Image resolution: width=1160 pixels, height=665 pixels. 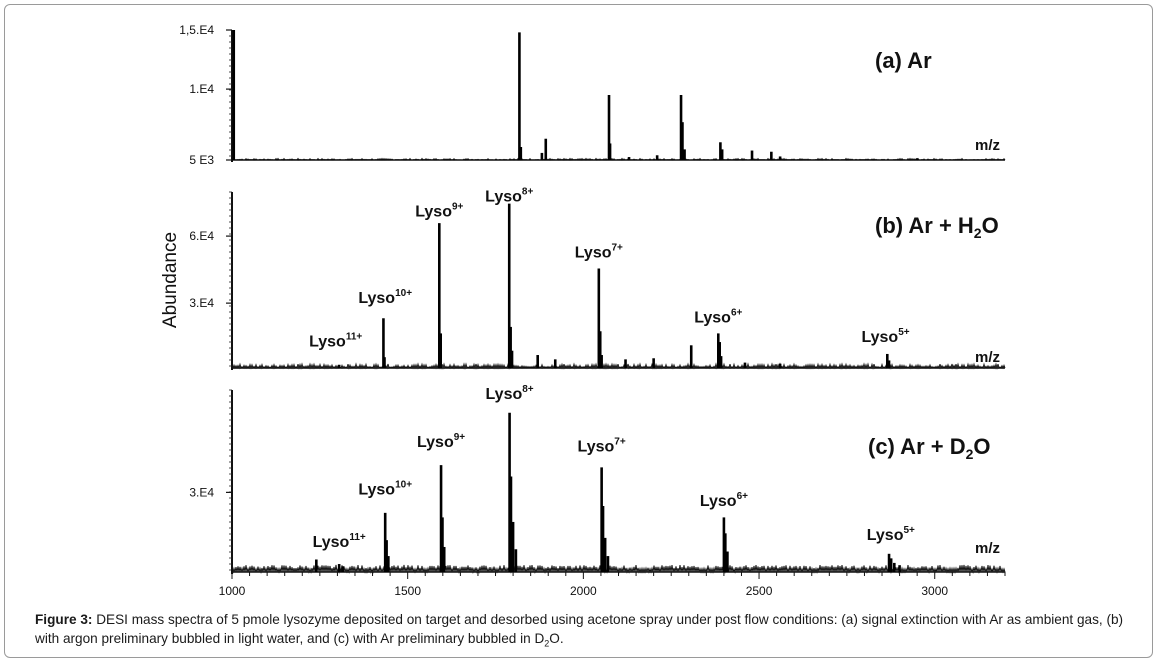 What do you see at coordinates (201, 236) in the screenshot?
I see `y-tick-label: 6.E4` at bounding box center [201, 236].